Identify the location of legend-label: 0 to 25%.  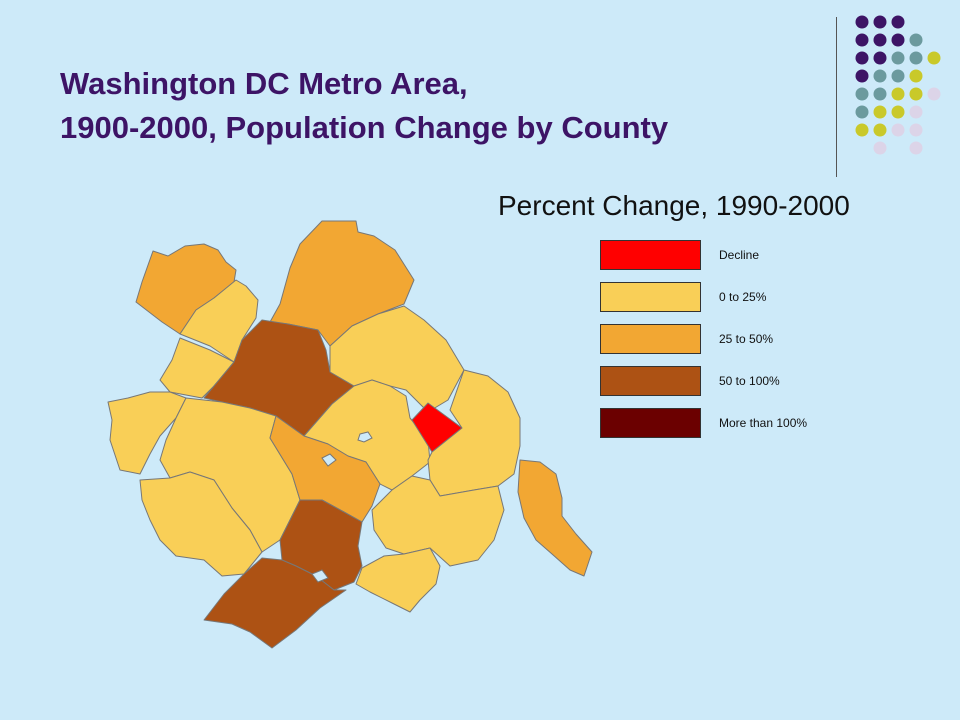
(743, 297).